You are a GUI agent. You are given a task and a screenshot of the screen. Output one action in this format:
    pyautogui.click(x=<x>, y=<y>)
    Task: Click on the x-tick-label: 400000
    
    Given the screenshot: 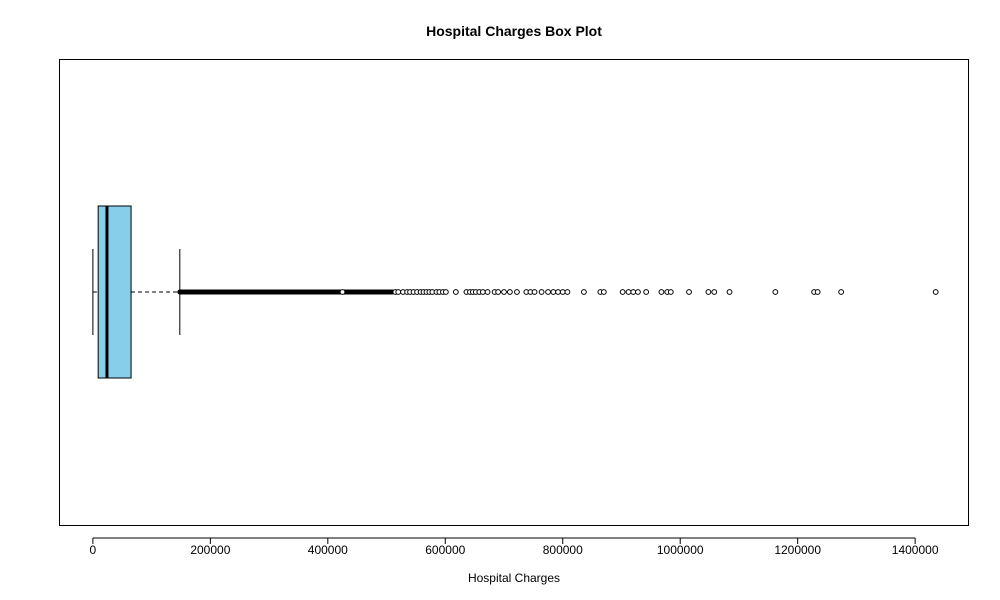 What is the action you would take?
    pyautogui.click(x=328, y=550)
    